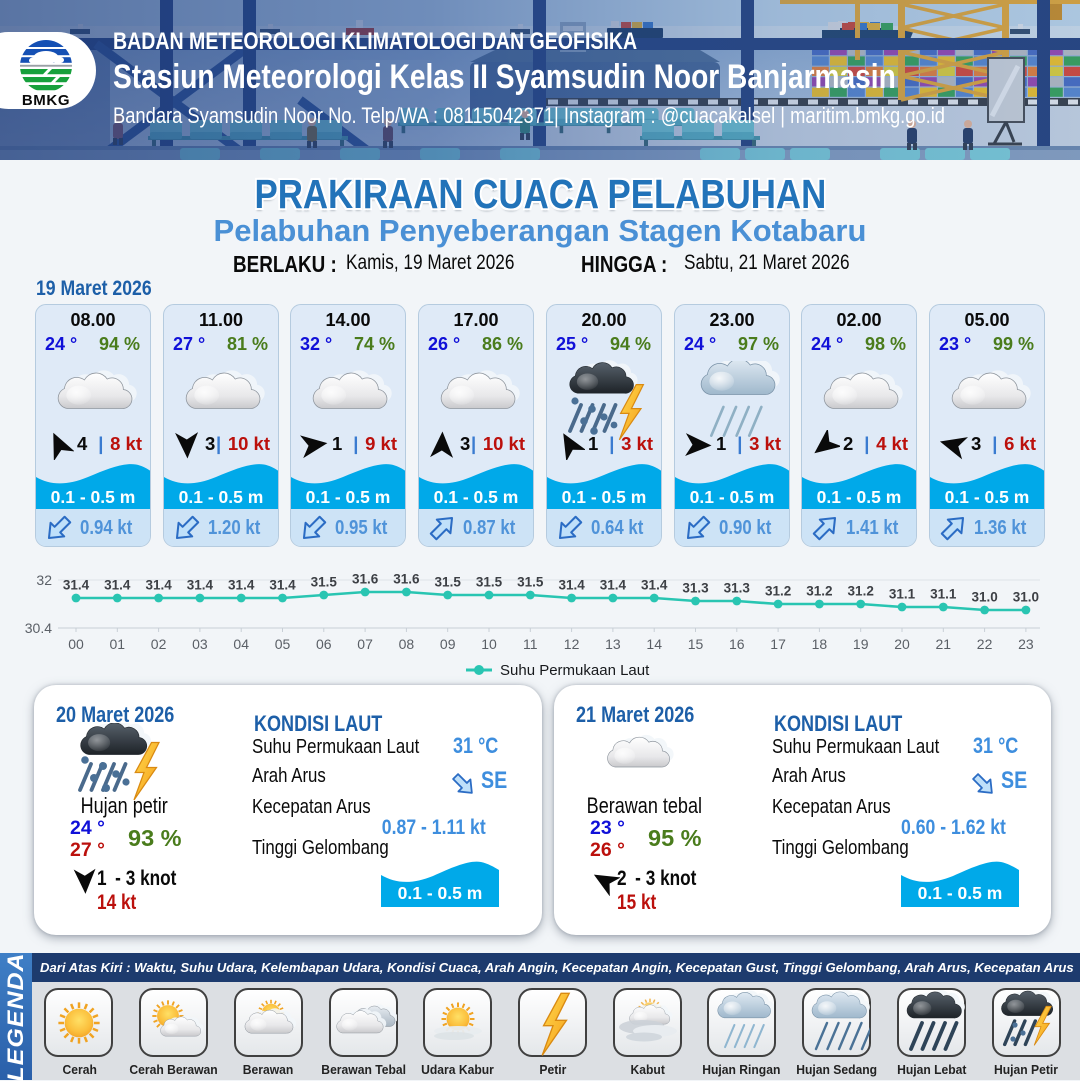 The height and width of the screenshot is (1081, 1080). Describe the element at coordinates (324, 644) in the screenshot. I see `svg-text: 06` at that location.